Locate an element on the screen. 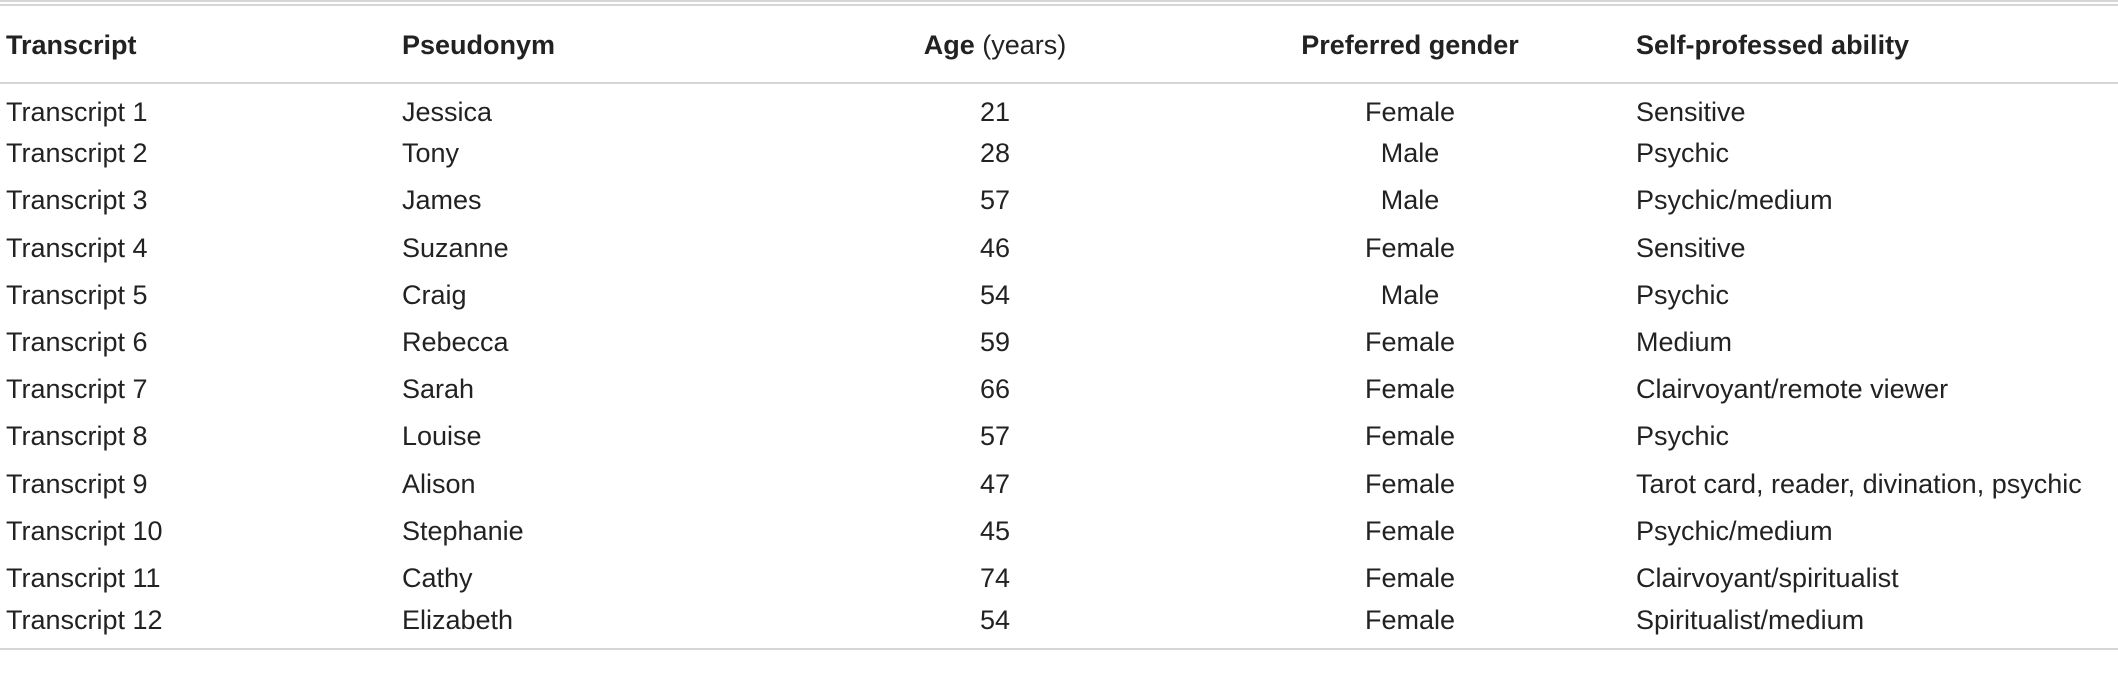  cell-age: 66 is located at coordinates (995, 389).